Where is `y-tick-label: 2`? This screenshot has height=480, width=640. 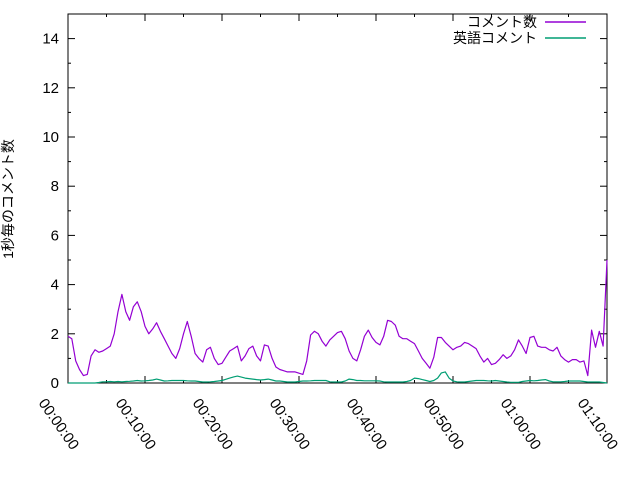
y-tick-label: 2 is located at coordinates (55, 334).